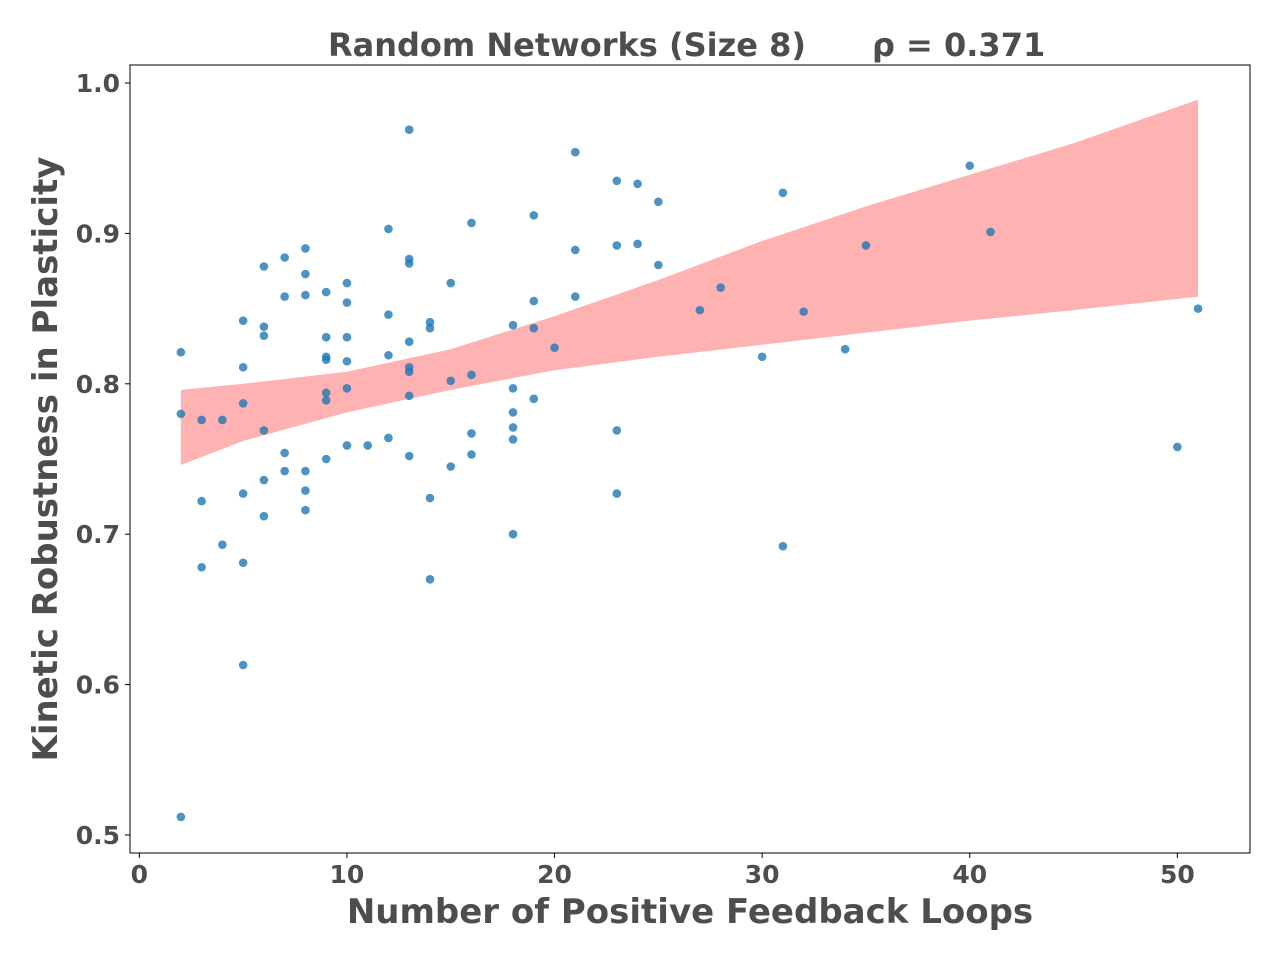  Describe the element at coordinates (98, 384) in the screenshot. I see `y-tick-label: 0.8` at that location.